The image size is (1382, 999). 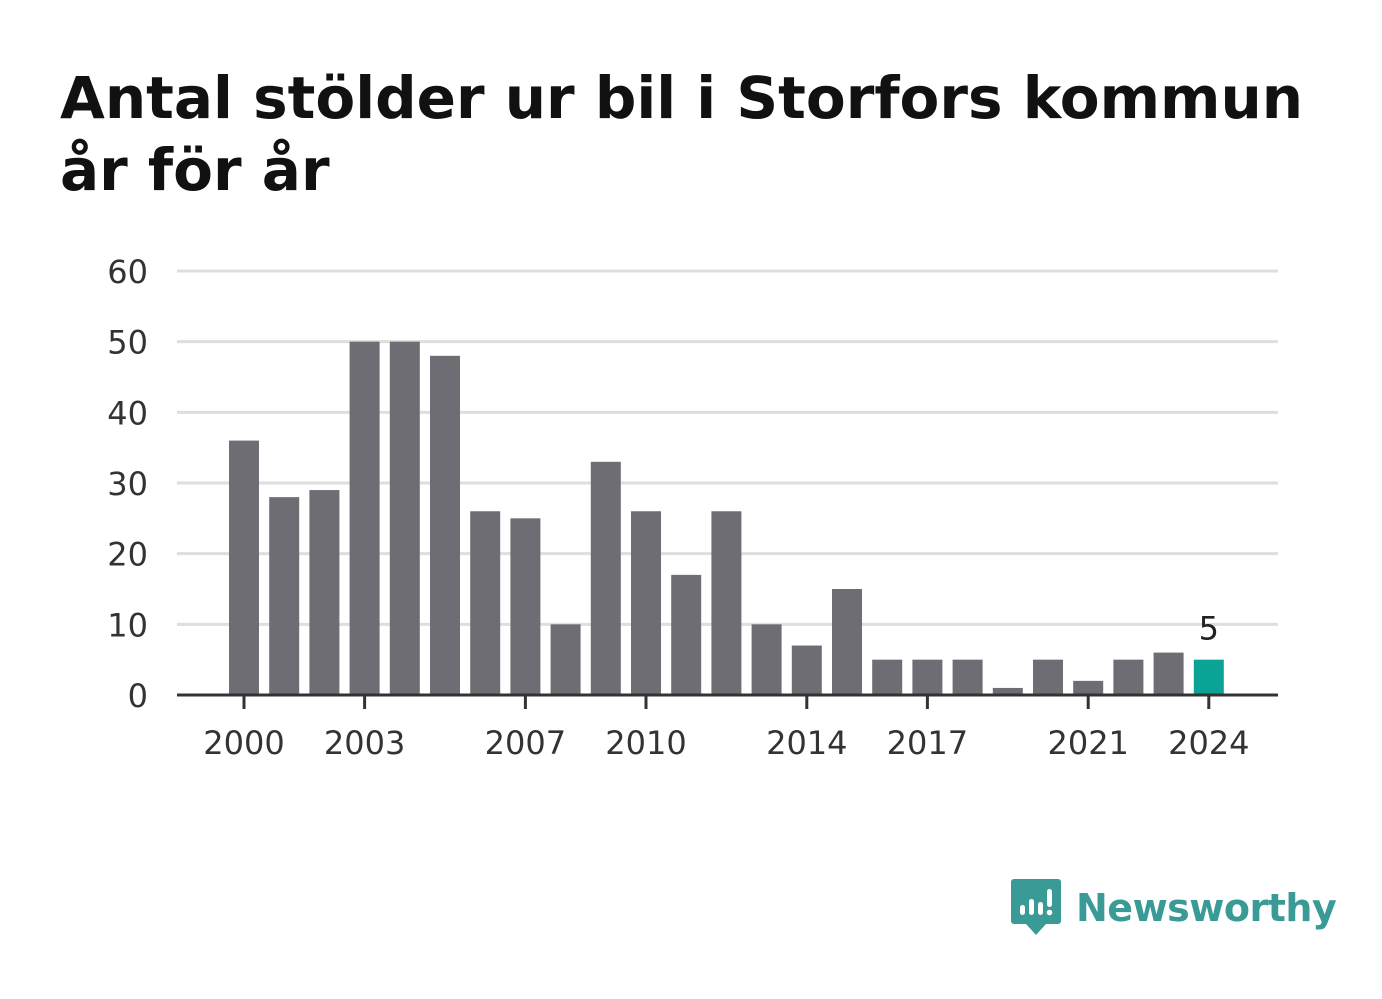 I want to click on bar-2001, so click(x=284, y=596).